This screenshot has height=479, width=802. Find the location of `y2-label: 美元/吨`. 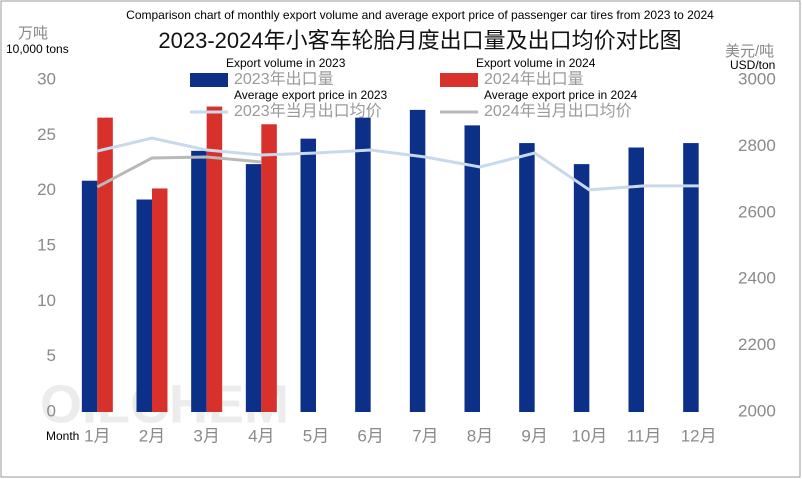

y2-label: 美元/吨 is located at coordinates (749, 51).